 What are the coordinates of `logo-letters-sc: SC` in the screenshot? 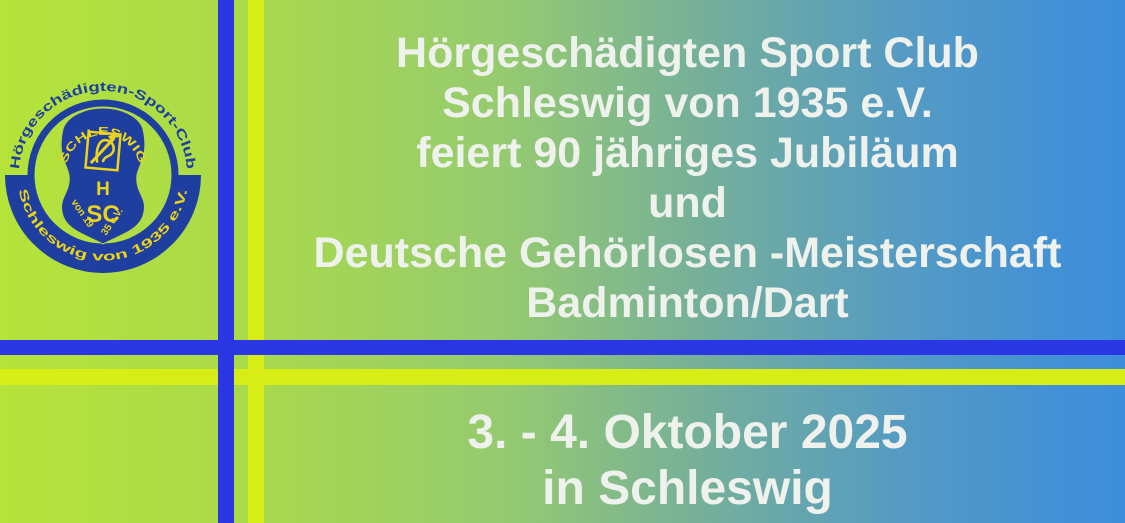 It's located at (102, 214).